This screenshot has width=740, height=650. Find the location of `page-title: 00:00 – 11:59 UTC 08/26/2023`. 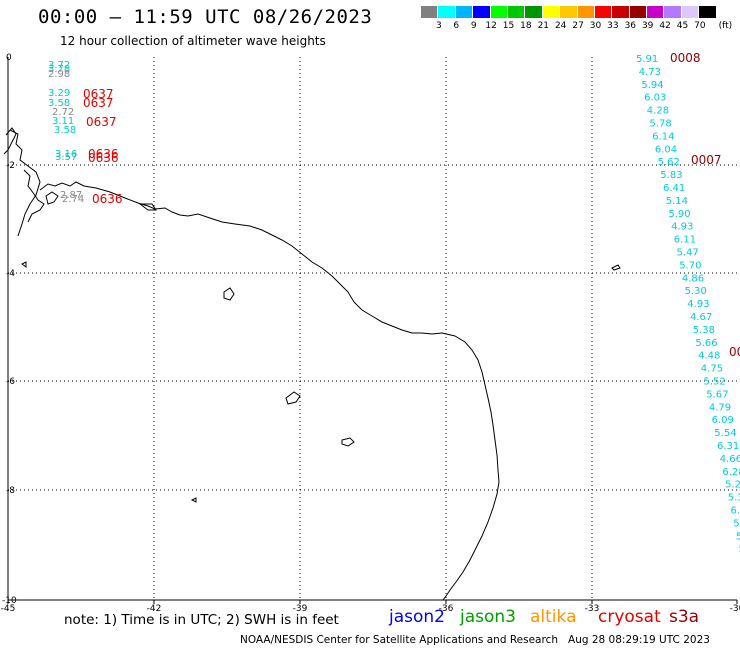

page-title: 00:00 – 11:59 UTC 08/26/2023 is located at coordinates (205, 17).